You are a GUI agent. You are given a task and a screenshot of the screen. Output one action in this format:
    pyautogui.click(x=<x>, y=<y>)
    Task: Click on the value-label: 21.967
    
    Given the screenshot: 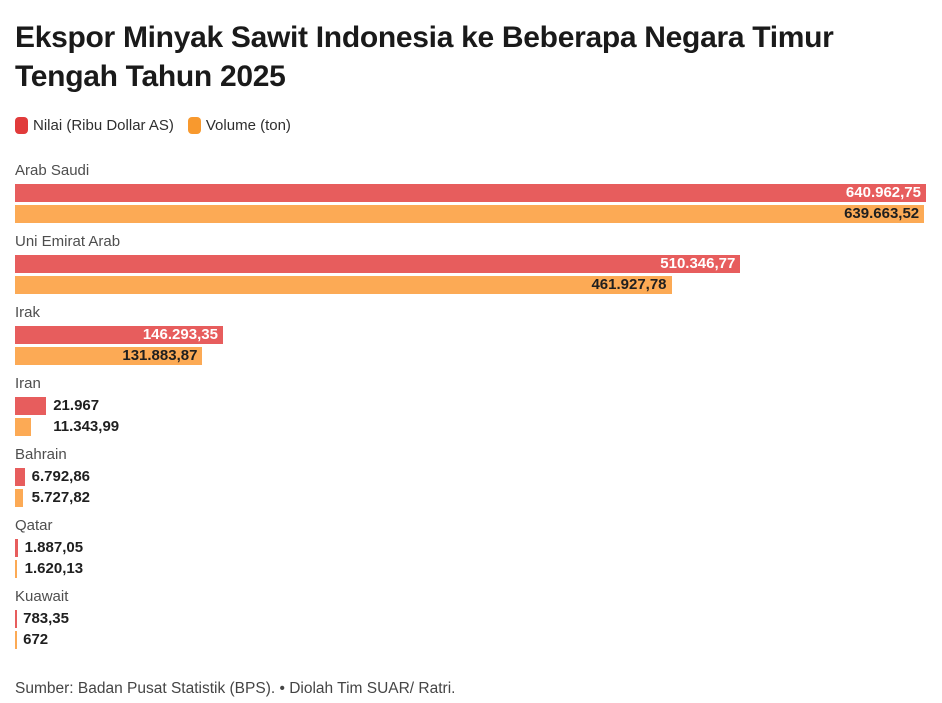 What is the action you would take?
    pyautogui.click(x=76, y=405)
    